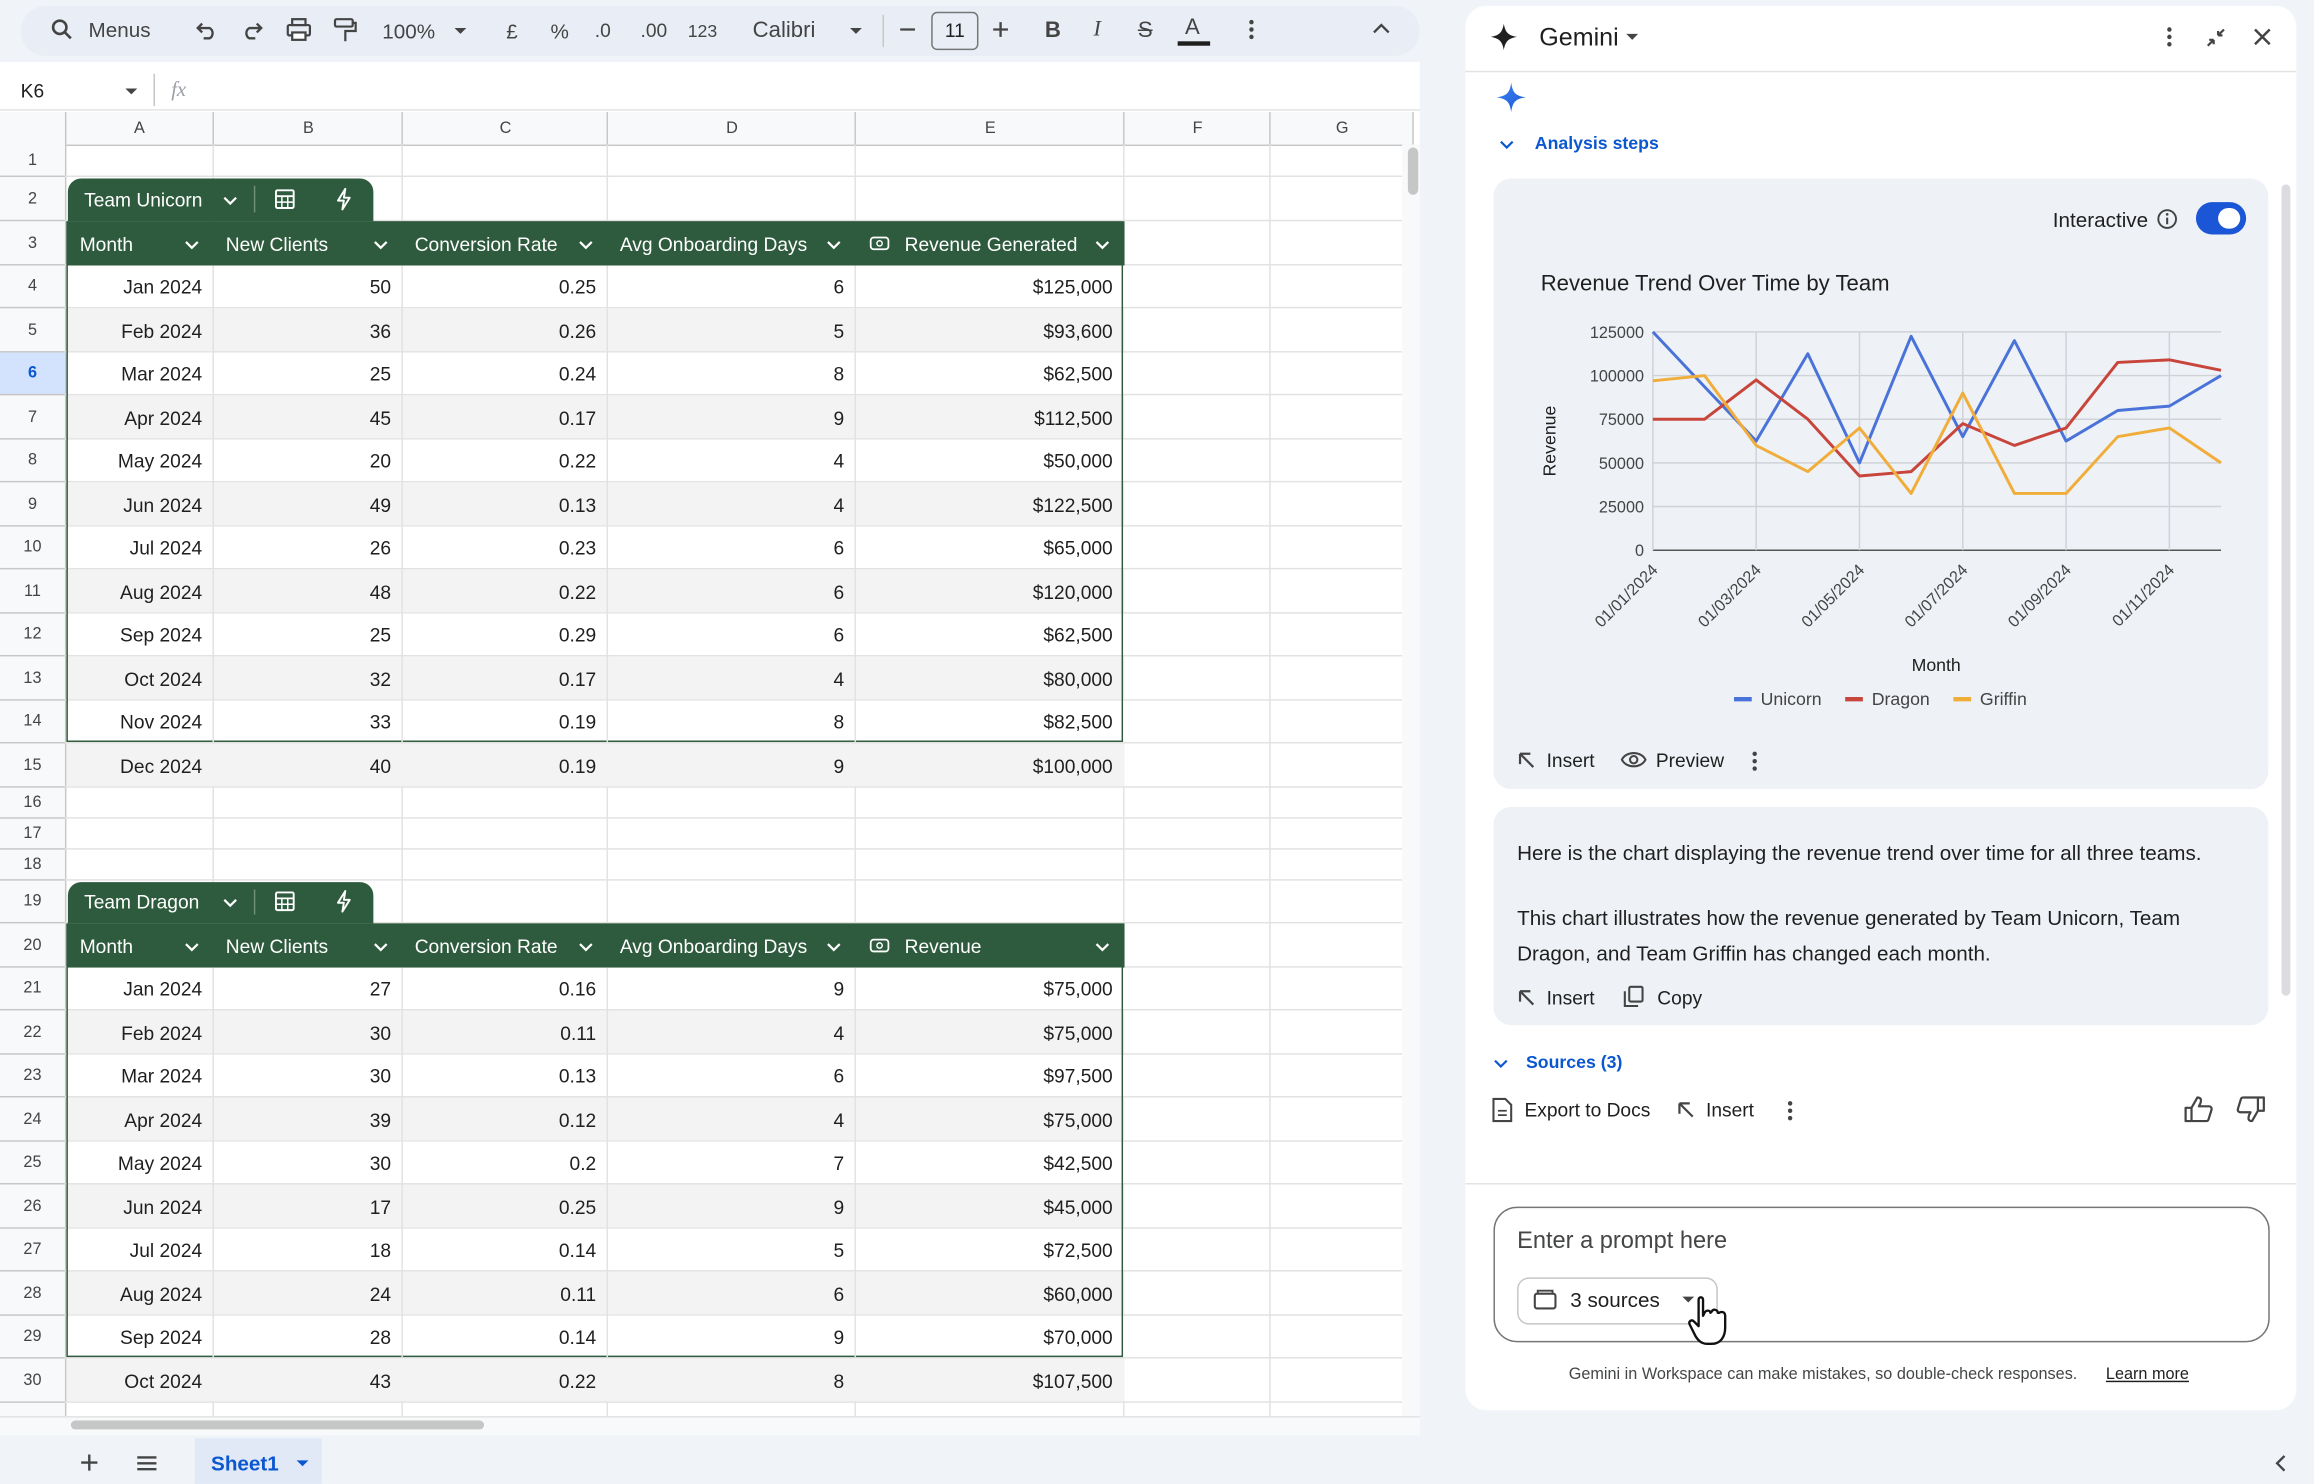 The image size is (2314, 1484). I want to click on row-number: 4, so click(32, 287).